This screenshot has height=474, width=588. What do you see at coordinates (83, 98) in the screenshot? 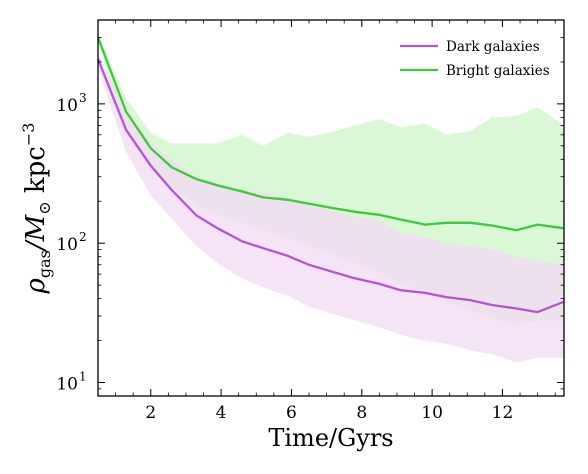
I see `y-tick-label-exponent: 3` at bounding box center [83, 98].